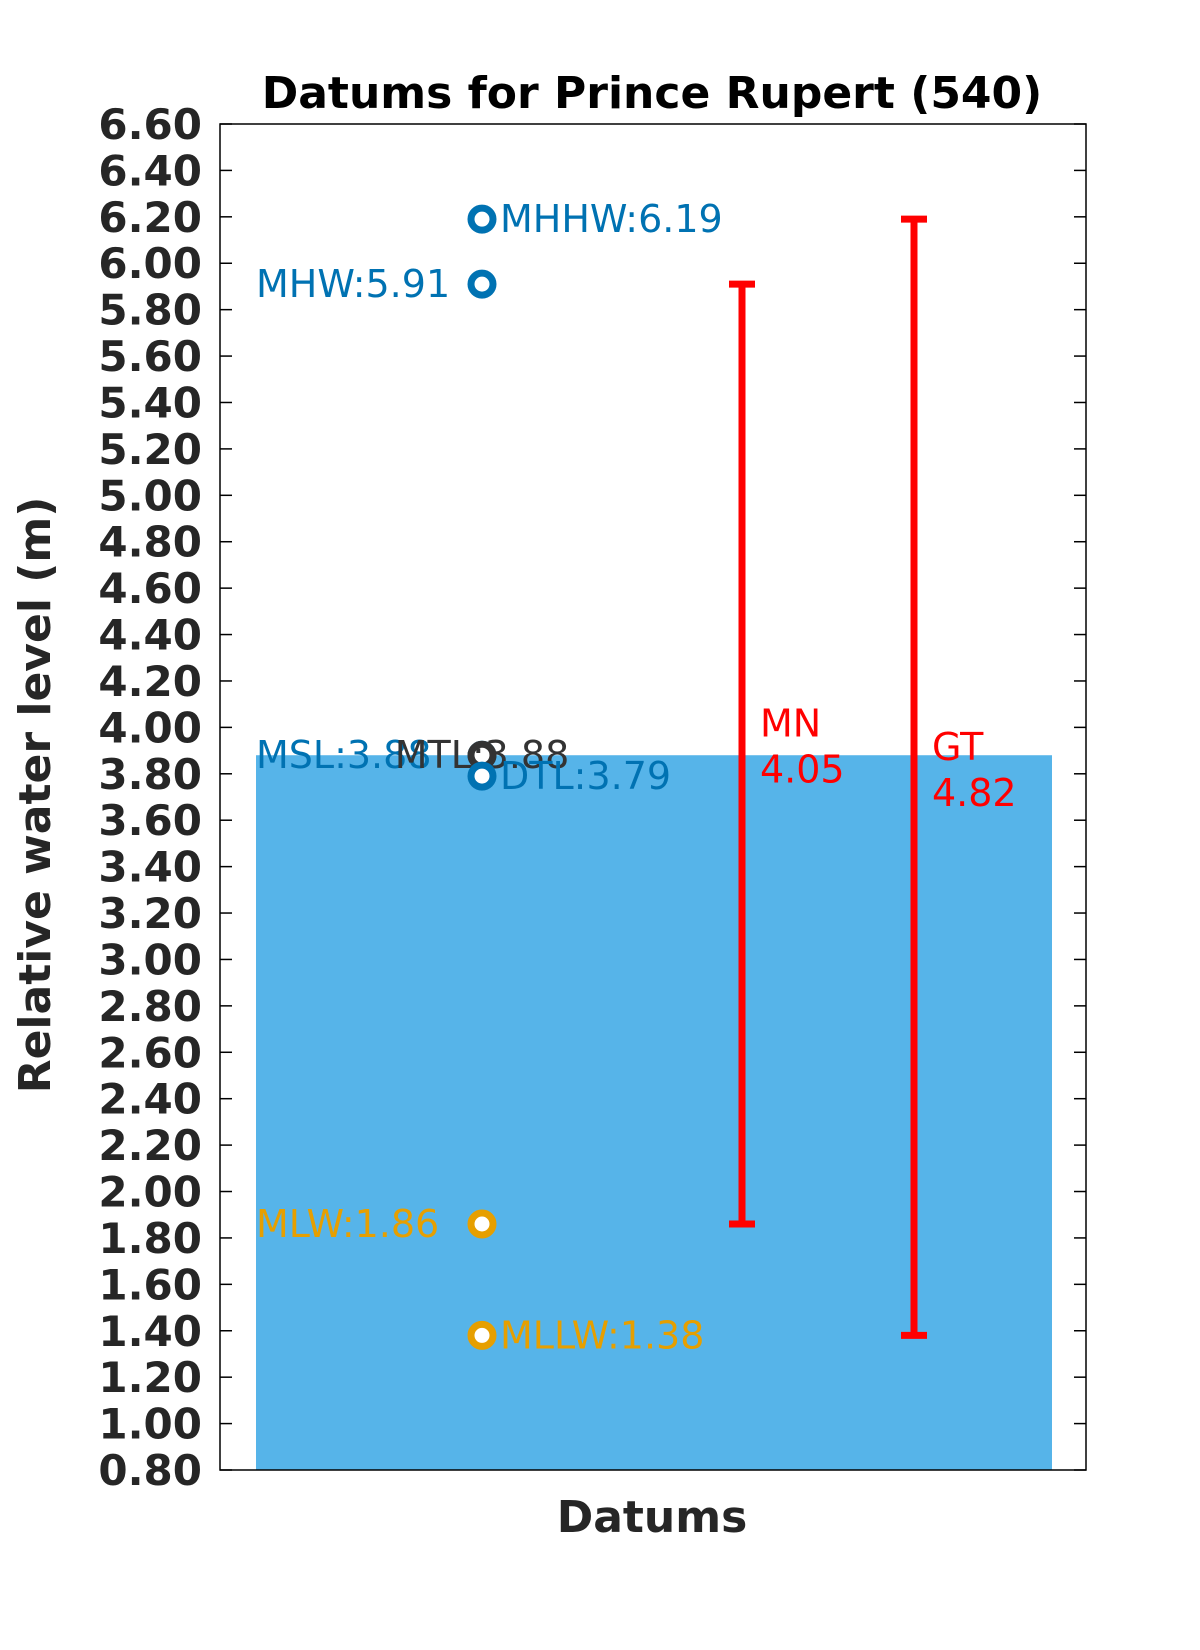 This screenshot has height=1650, width=1200. What do you see at coordinates (150, 495) in the screenshot?
I see `y-tick-label: 5.00` at bounding box center [150, 495].